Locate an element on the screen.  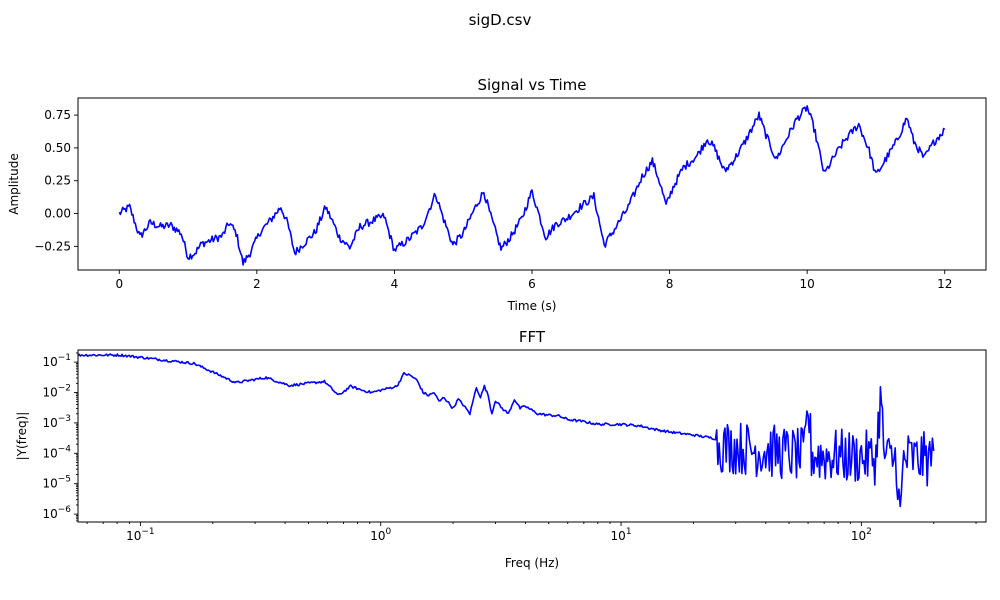
y-tick-label: 0.75 is located at coordinates (57, 115).